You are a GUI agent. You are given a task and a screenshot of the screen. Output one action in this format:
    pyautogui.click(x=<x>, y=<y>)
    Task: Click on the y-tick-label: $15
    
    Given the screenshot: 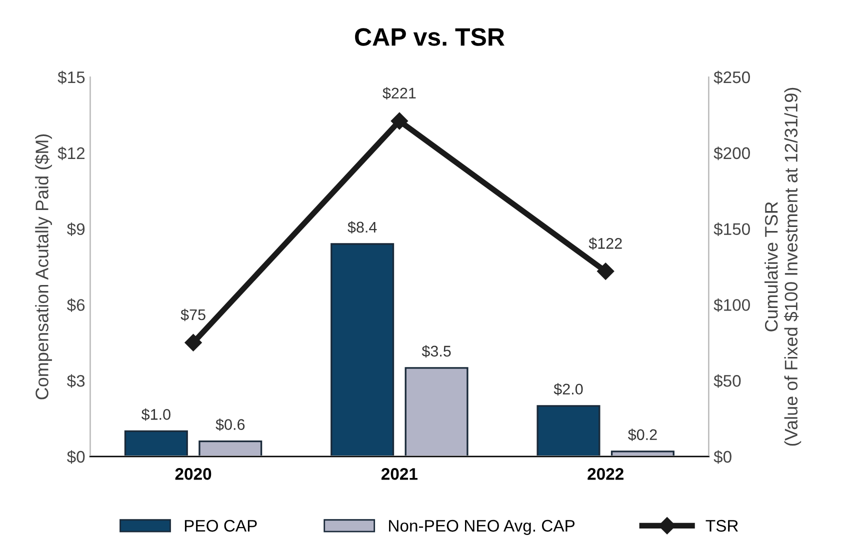 What is the action you would take?
    pyautogui.click(x=71, y=77)
    